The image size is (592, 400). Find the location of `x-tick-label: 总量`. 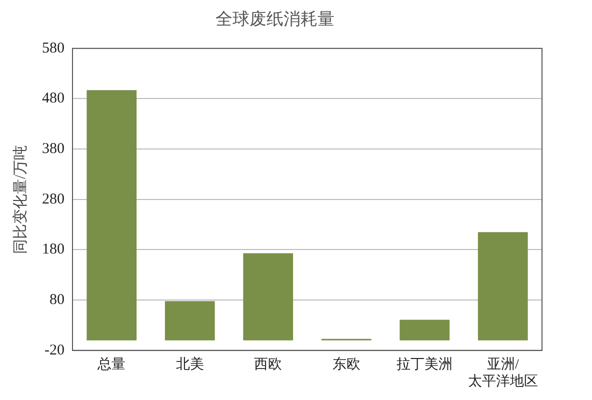

x-tick-label: 总量 is located at coordinates (111, 364).